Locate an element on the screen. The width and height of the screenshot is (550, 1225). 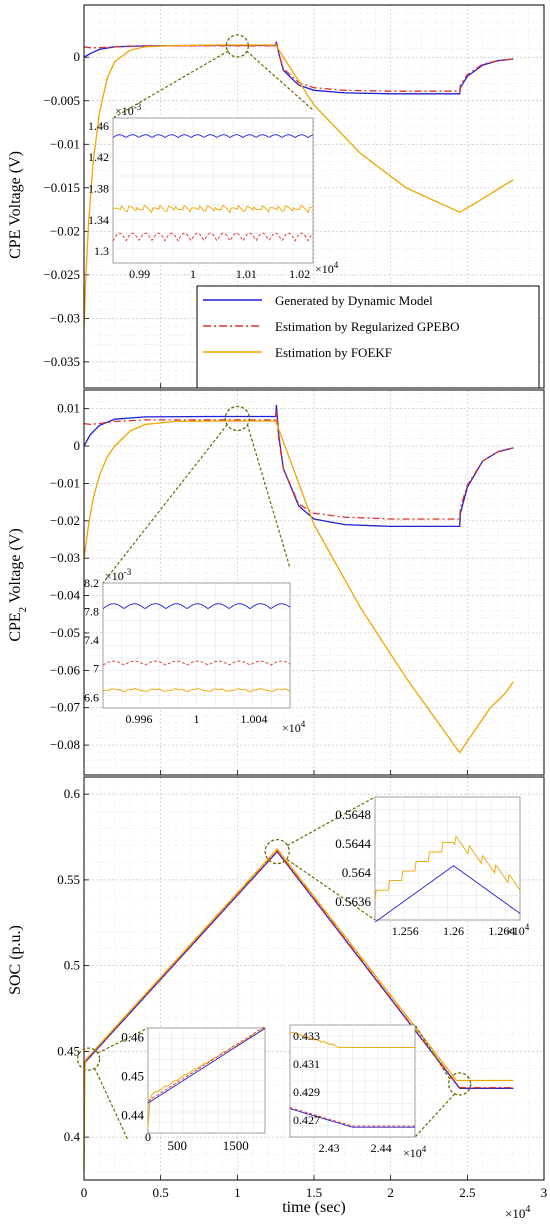
inset-y-label: 0.564 is located at coordinates (357, 872).